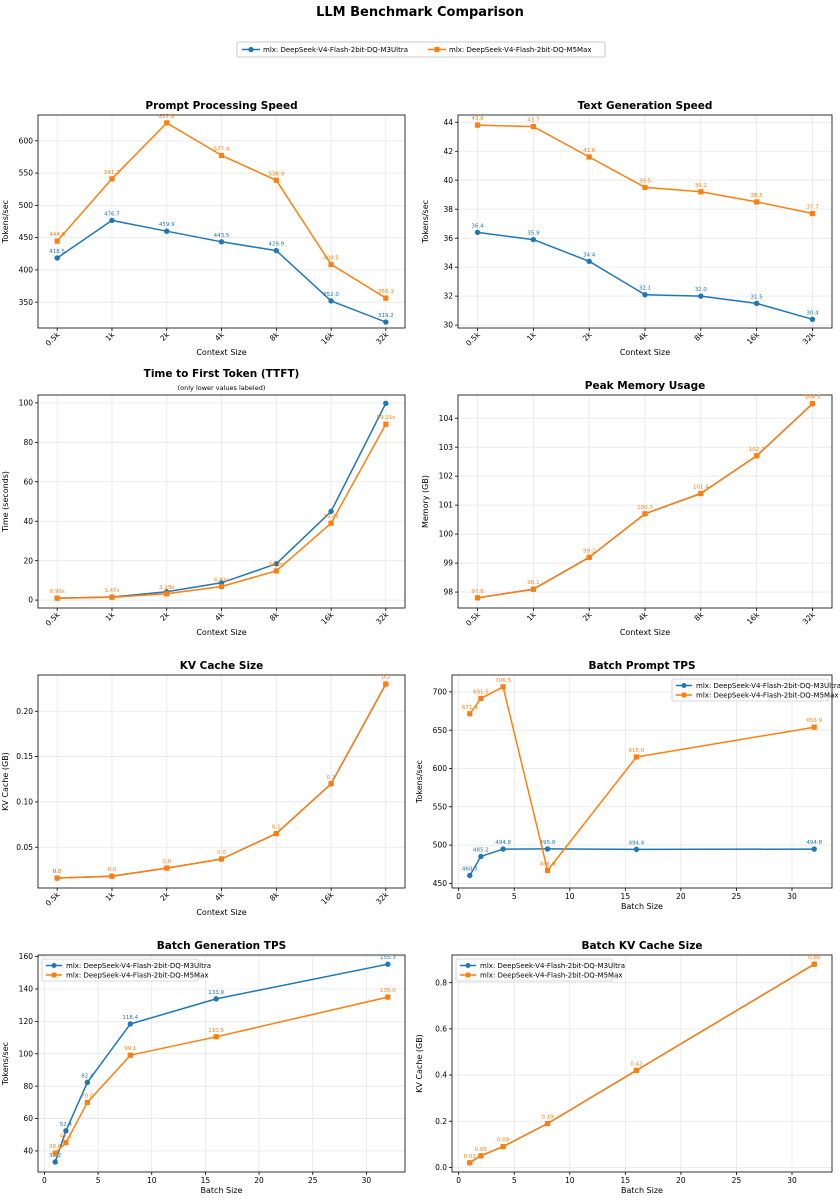 Image resolution: width=840 pixels, height=1200 pixels. What do you see at coordinates (221, 1075) in the screenshot?
I see `series-line` at bounding box center [221, 1075].